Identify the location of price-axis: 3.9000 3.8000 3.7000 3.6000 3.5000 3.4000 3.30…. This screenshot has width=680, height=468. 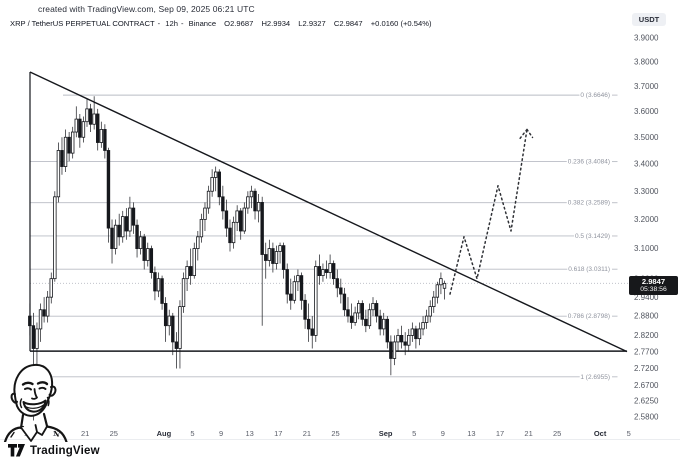
(646, 228).